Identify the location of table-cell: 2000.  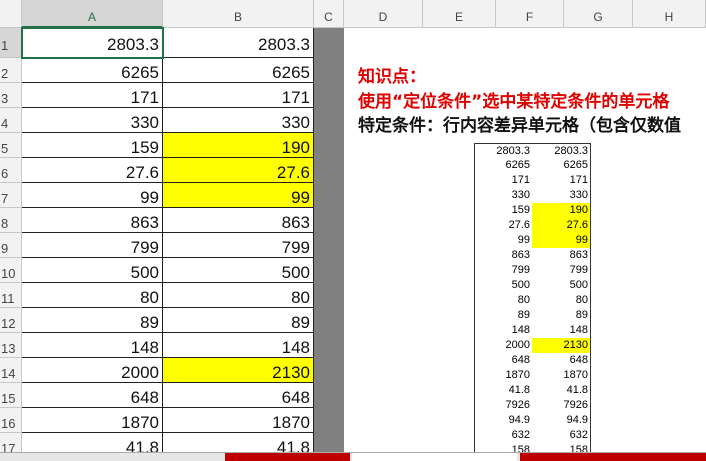
(503, 346).